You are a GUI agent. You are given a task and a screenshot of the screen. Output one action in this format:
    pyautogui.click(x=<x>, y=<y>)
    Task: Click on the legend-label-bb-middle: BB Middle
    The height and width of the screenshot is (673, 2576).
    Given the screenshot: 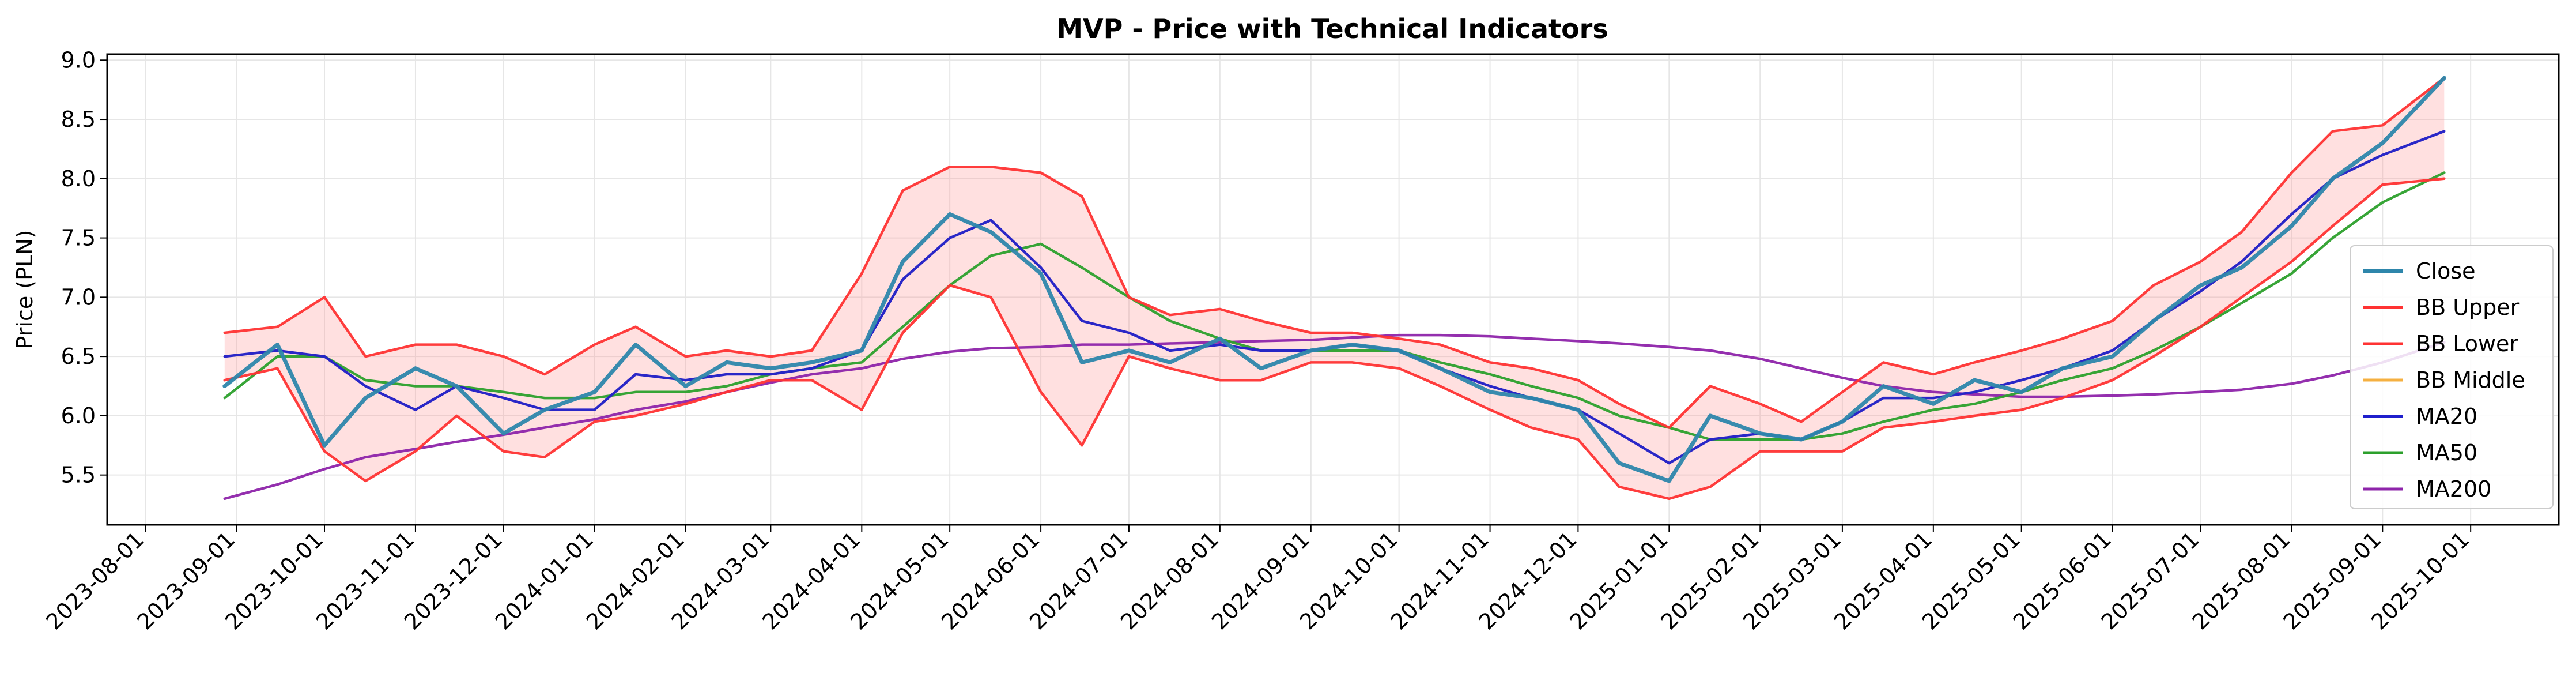 What is the action you would take?
    pyautogui.click(x=2470, y=380)
    